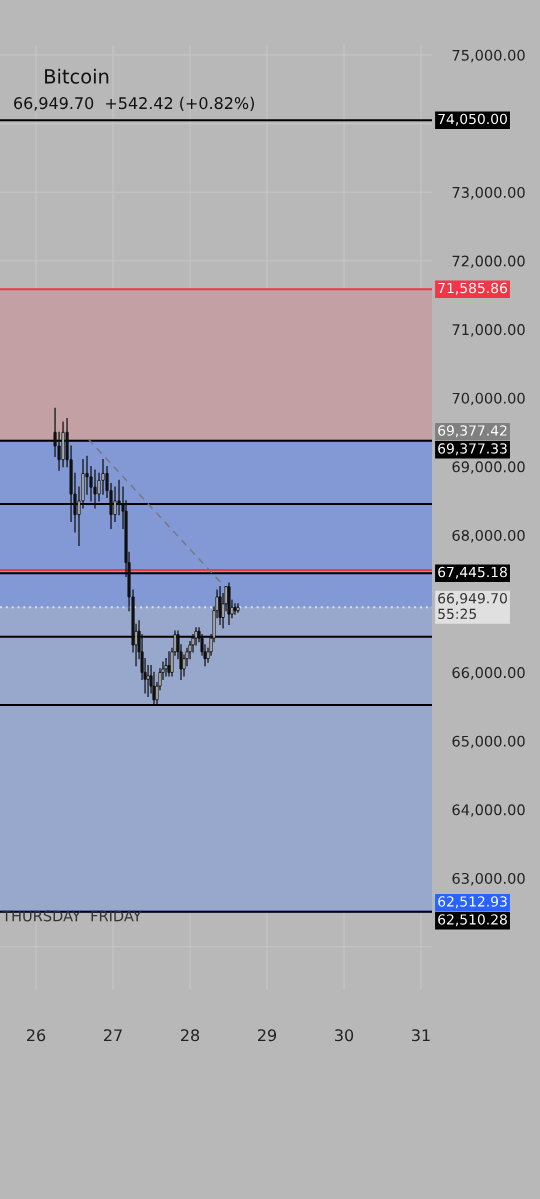  What do you see at coordinates (72, 916) in the screenshot?
I see `text: THURSDAY FRIDAY` at bounding box center [72, 916].